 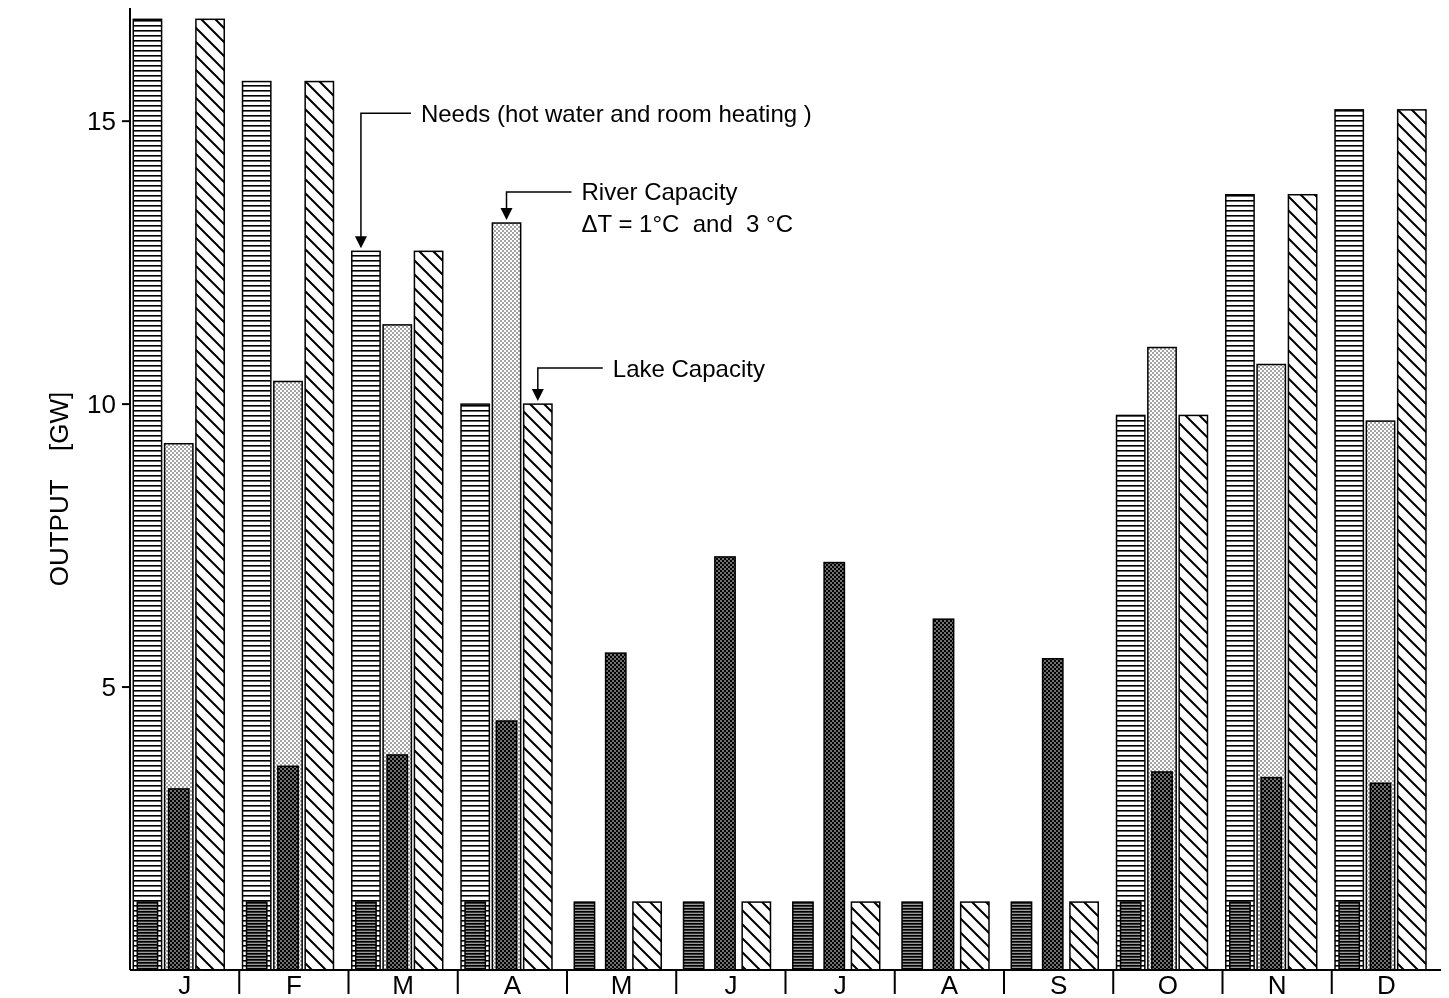 I want to click on y-tick-label: 15, so click(x=101, y=121).